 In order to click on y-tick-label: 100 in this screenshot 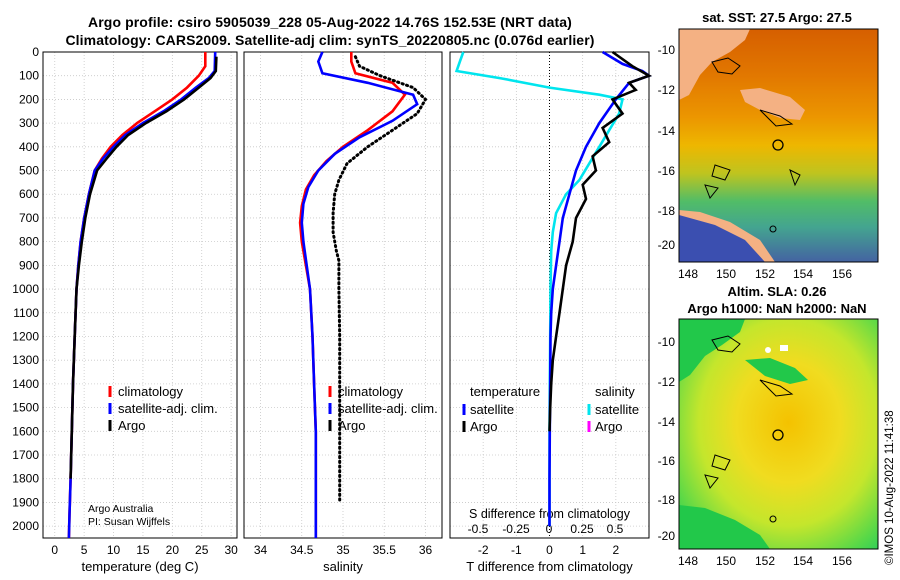, I will do `click(29, 76)`.